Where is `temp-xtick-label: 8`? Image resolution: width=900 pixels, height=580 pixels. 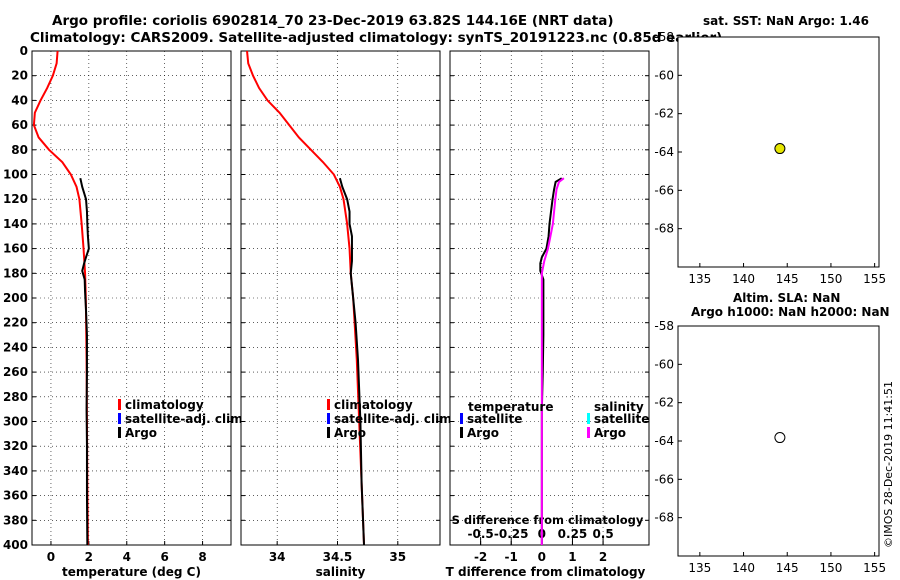 temp-xtick-label: 8 is located at coordinates (202, 557).